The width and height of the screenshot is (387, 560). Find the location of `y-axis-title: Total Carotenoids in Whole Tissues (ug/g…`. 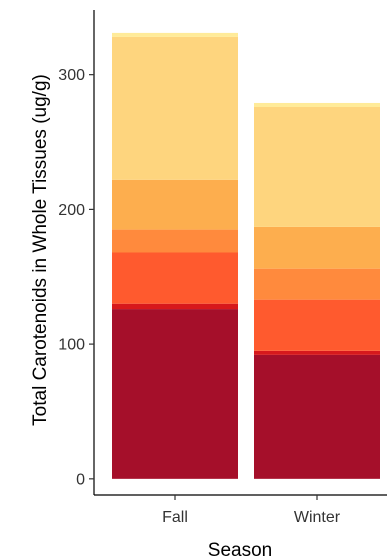

y-axis-title: Total Carotenoids in Whole Tissues (ug/g… is located at coordinates (40, 250).